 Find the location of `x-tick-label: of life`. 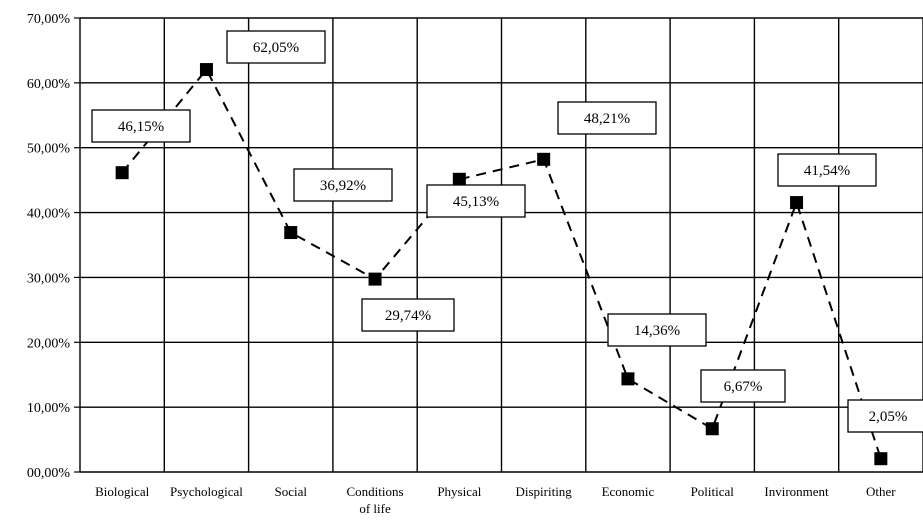

x-tick-label: of life is located at coordinates (375, 508).